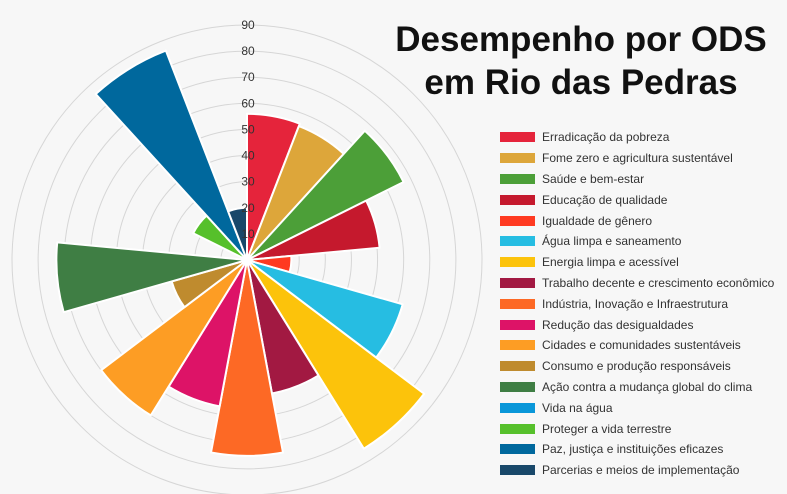  I want to click on legend-label: Proteger a vida terrestre, so click(607, 428).